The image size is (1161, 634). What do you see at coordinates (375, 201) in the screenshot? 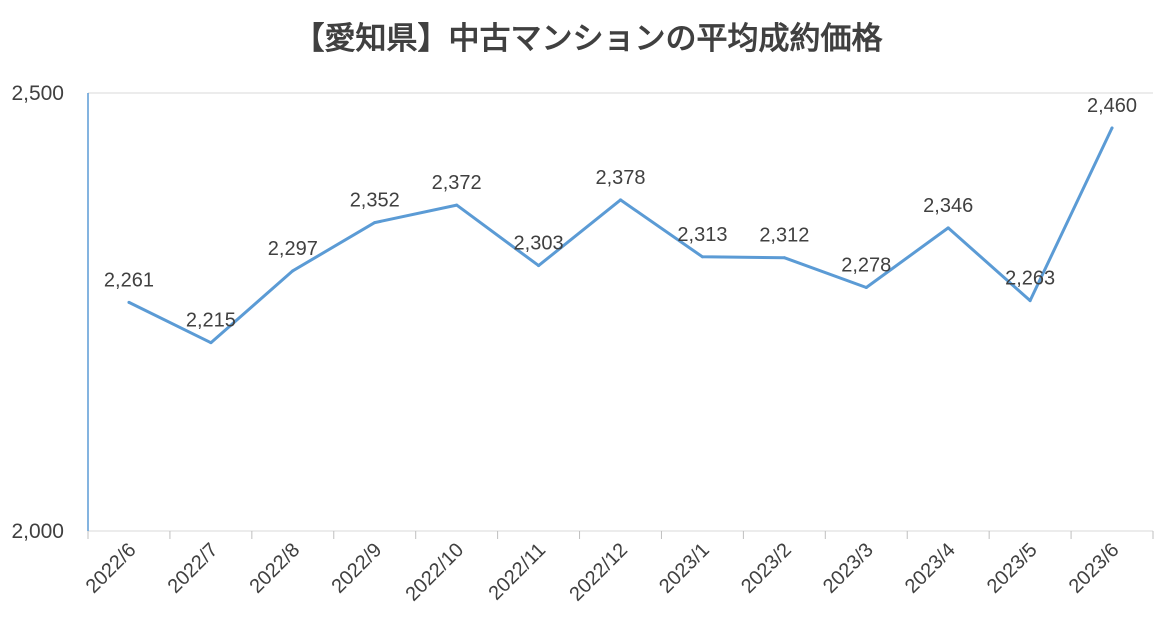
I see `data-label: 2,352` at bounding box center [375, 201].